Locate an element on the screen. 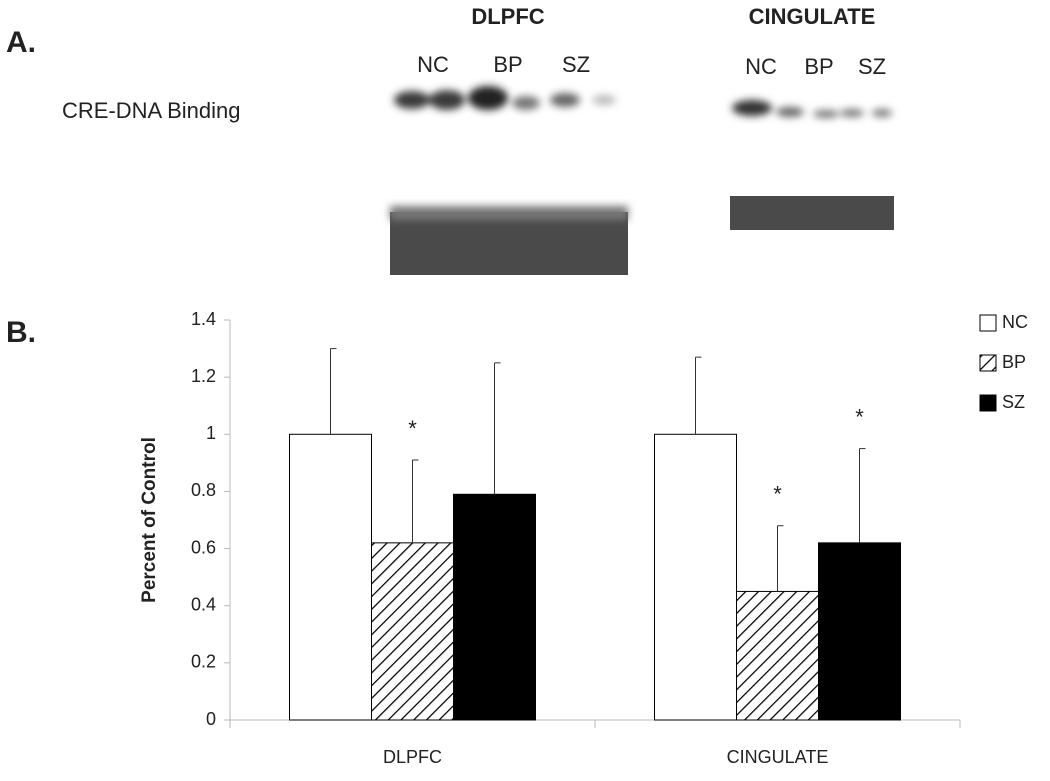 This screenshot has height=781, width=1050. y-tick-label: 0.8 is located at coordinates (203, 490).